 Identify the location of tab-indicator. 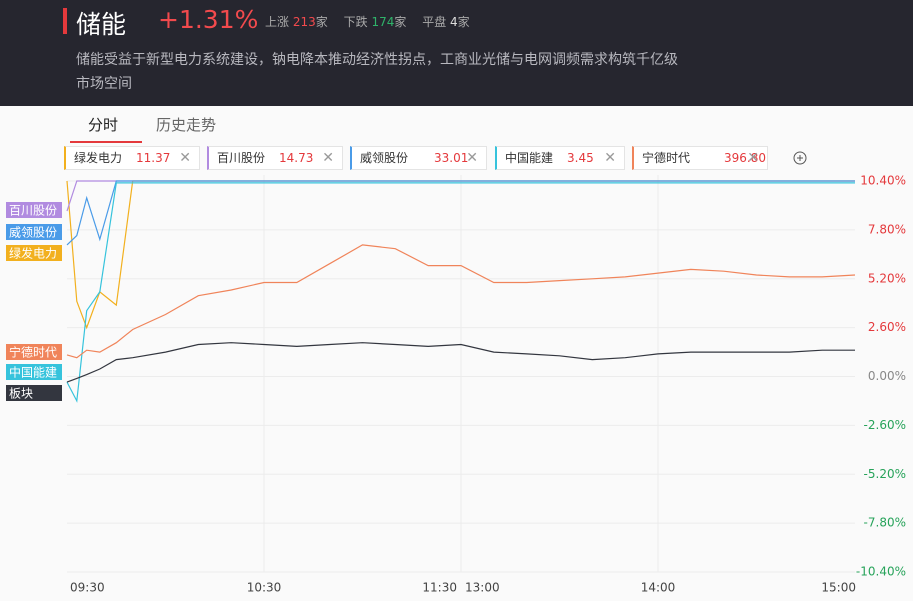
(106, 142).